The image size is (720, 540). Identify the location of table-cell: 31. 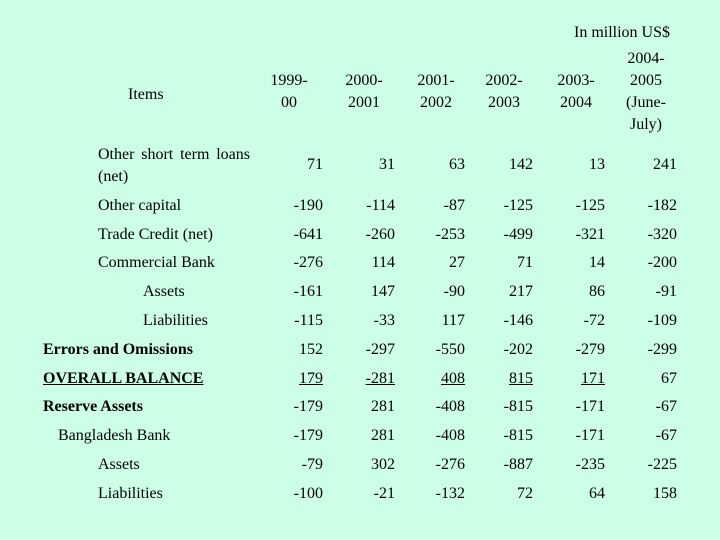
(387, 164).